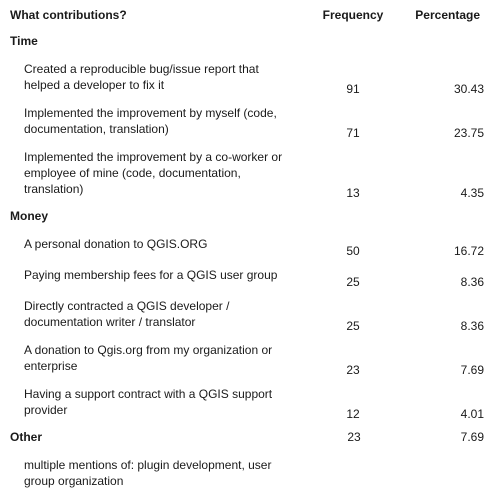 This screenshot has width=490, height=497. What do you see at coordinates (353, 15) in the screenshot?
I see `column-header-frequency: Frequency` at bounding box center [353, 15].